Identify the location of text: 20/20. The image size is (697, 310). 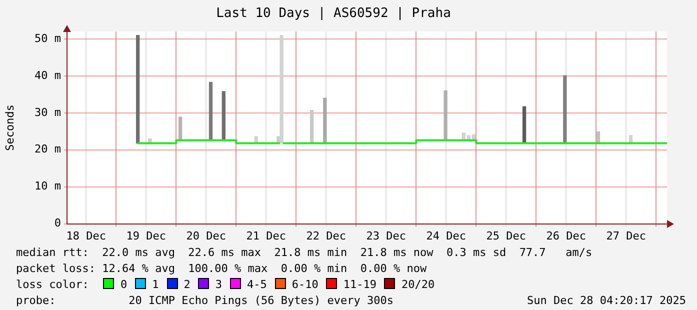
(418, 284).